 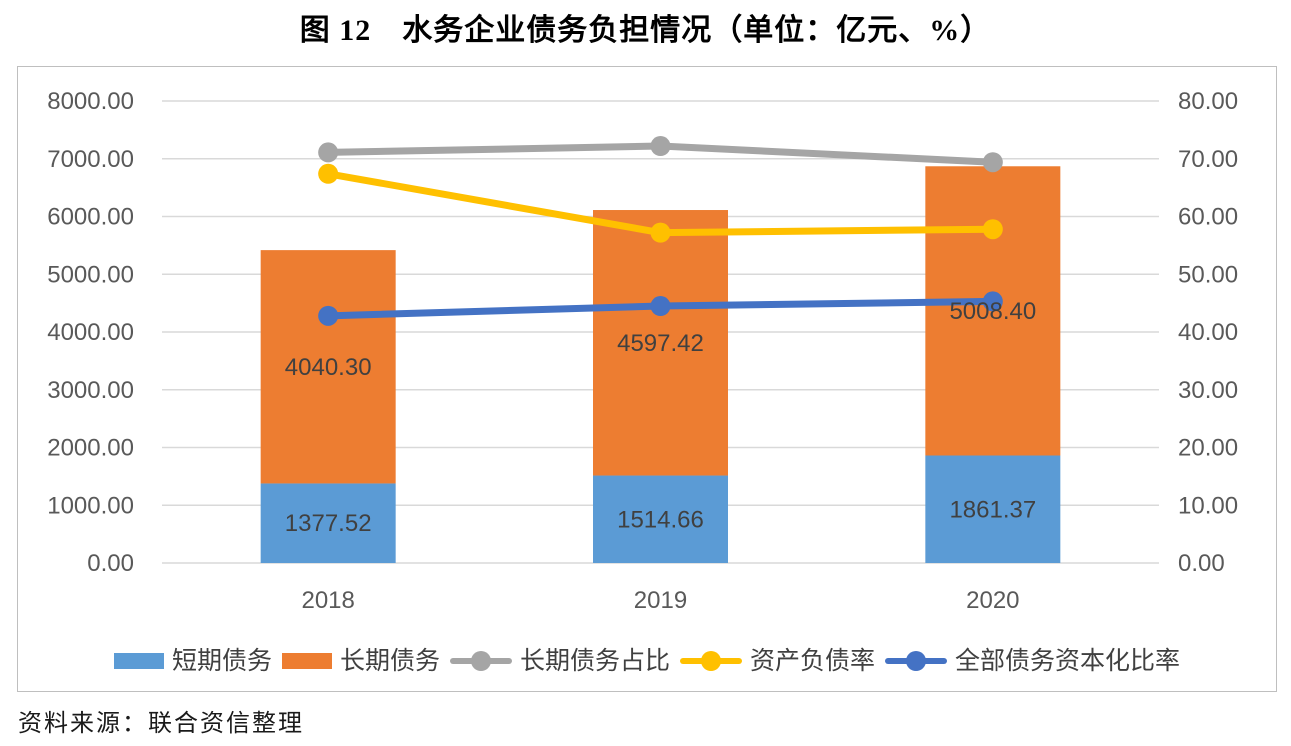 I want to click on chart-legend: 短期债务 长期债务 长期债务占比 资产负债率 全部债务资本化比率, so click(x=647, y=661).